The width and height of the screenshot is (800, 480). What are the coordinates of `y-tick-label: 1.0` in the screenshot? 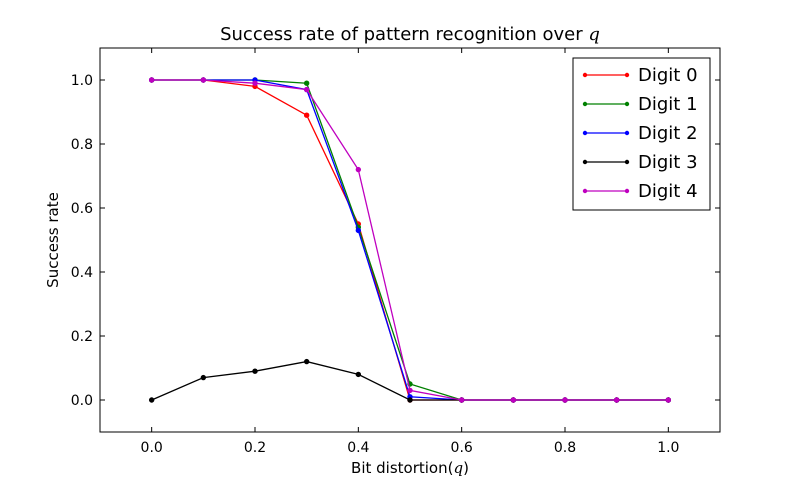 It's located at (82, 81).